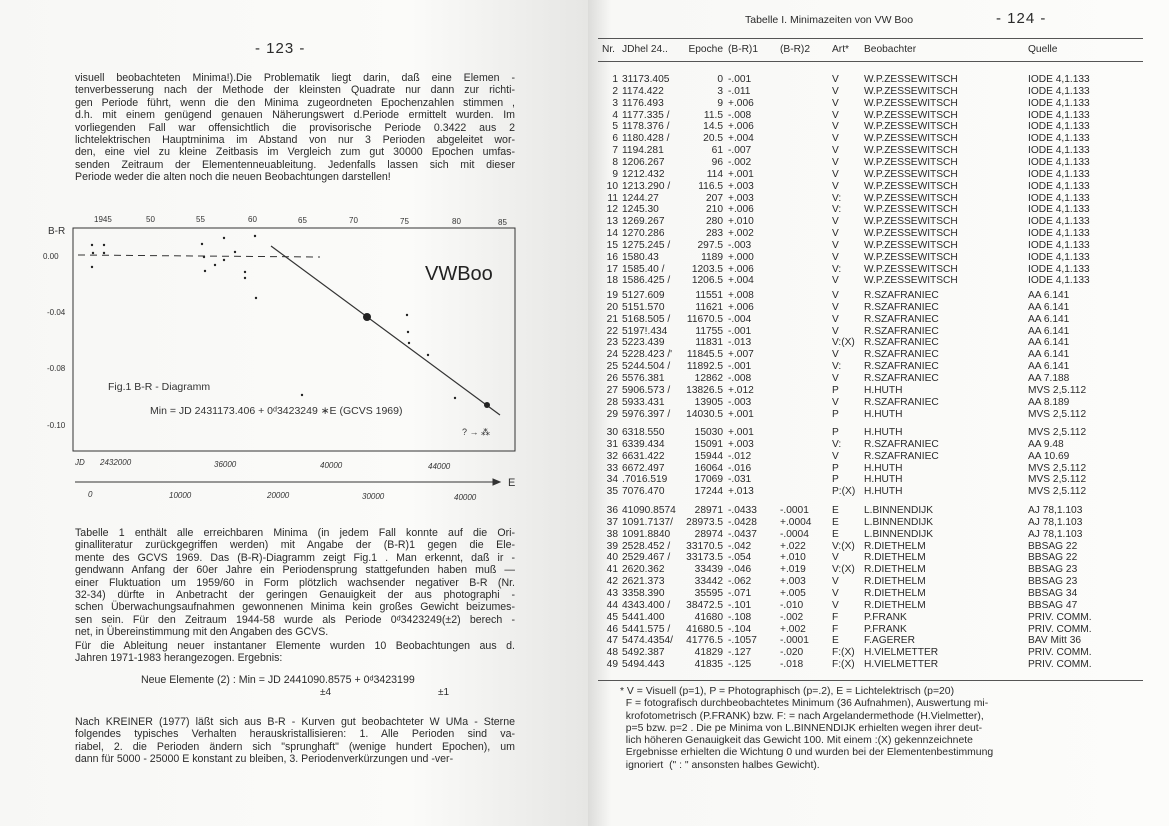 The image size is (1169, 826). Describe the element at coordinates (740, 653) in the screenshot. I see `br1-cell: -.127` at that location.